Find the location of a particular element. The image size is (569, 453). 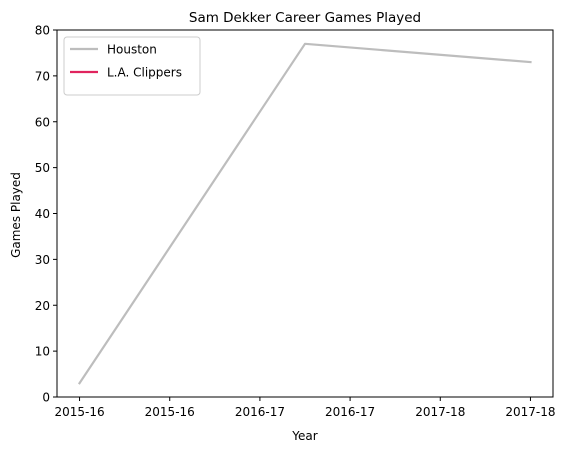

legend-frame is located at coordinates (132, 66).